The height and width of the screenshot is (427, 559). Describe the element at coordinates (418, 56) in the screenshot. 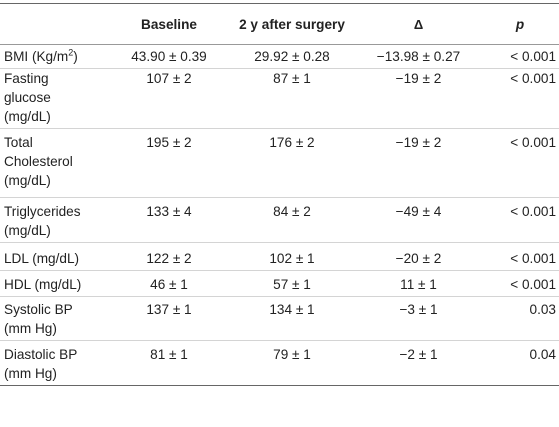

I see `delta-cell: −13.98 ± 0.27` at that location.